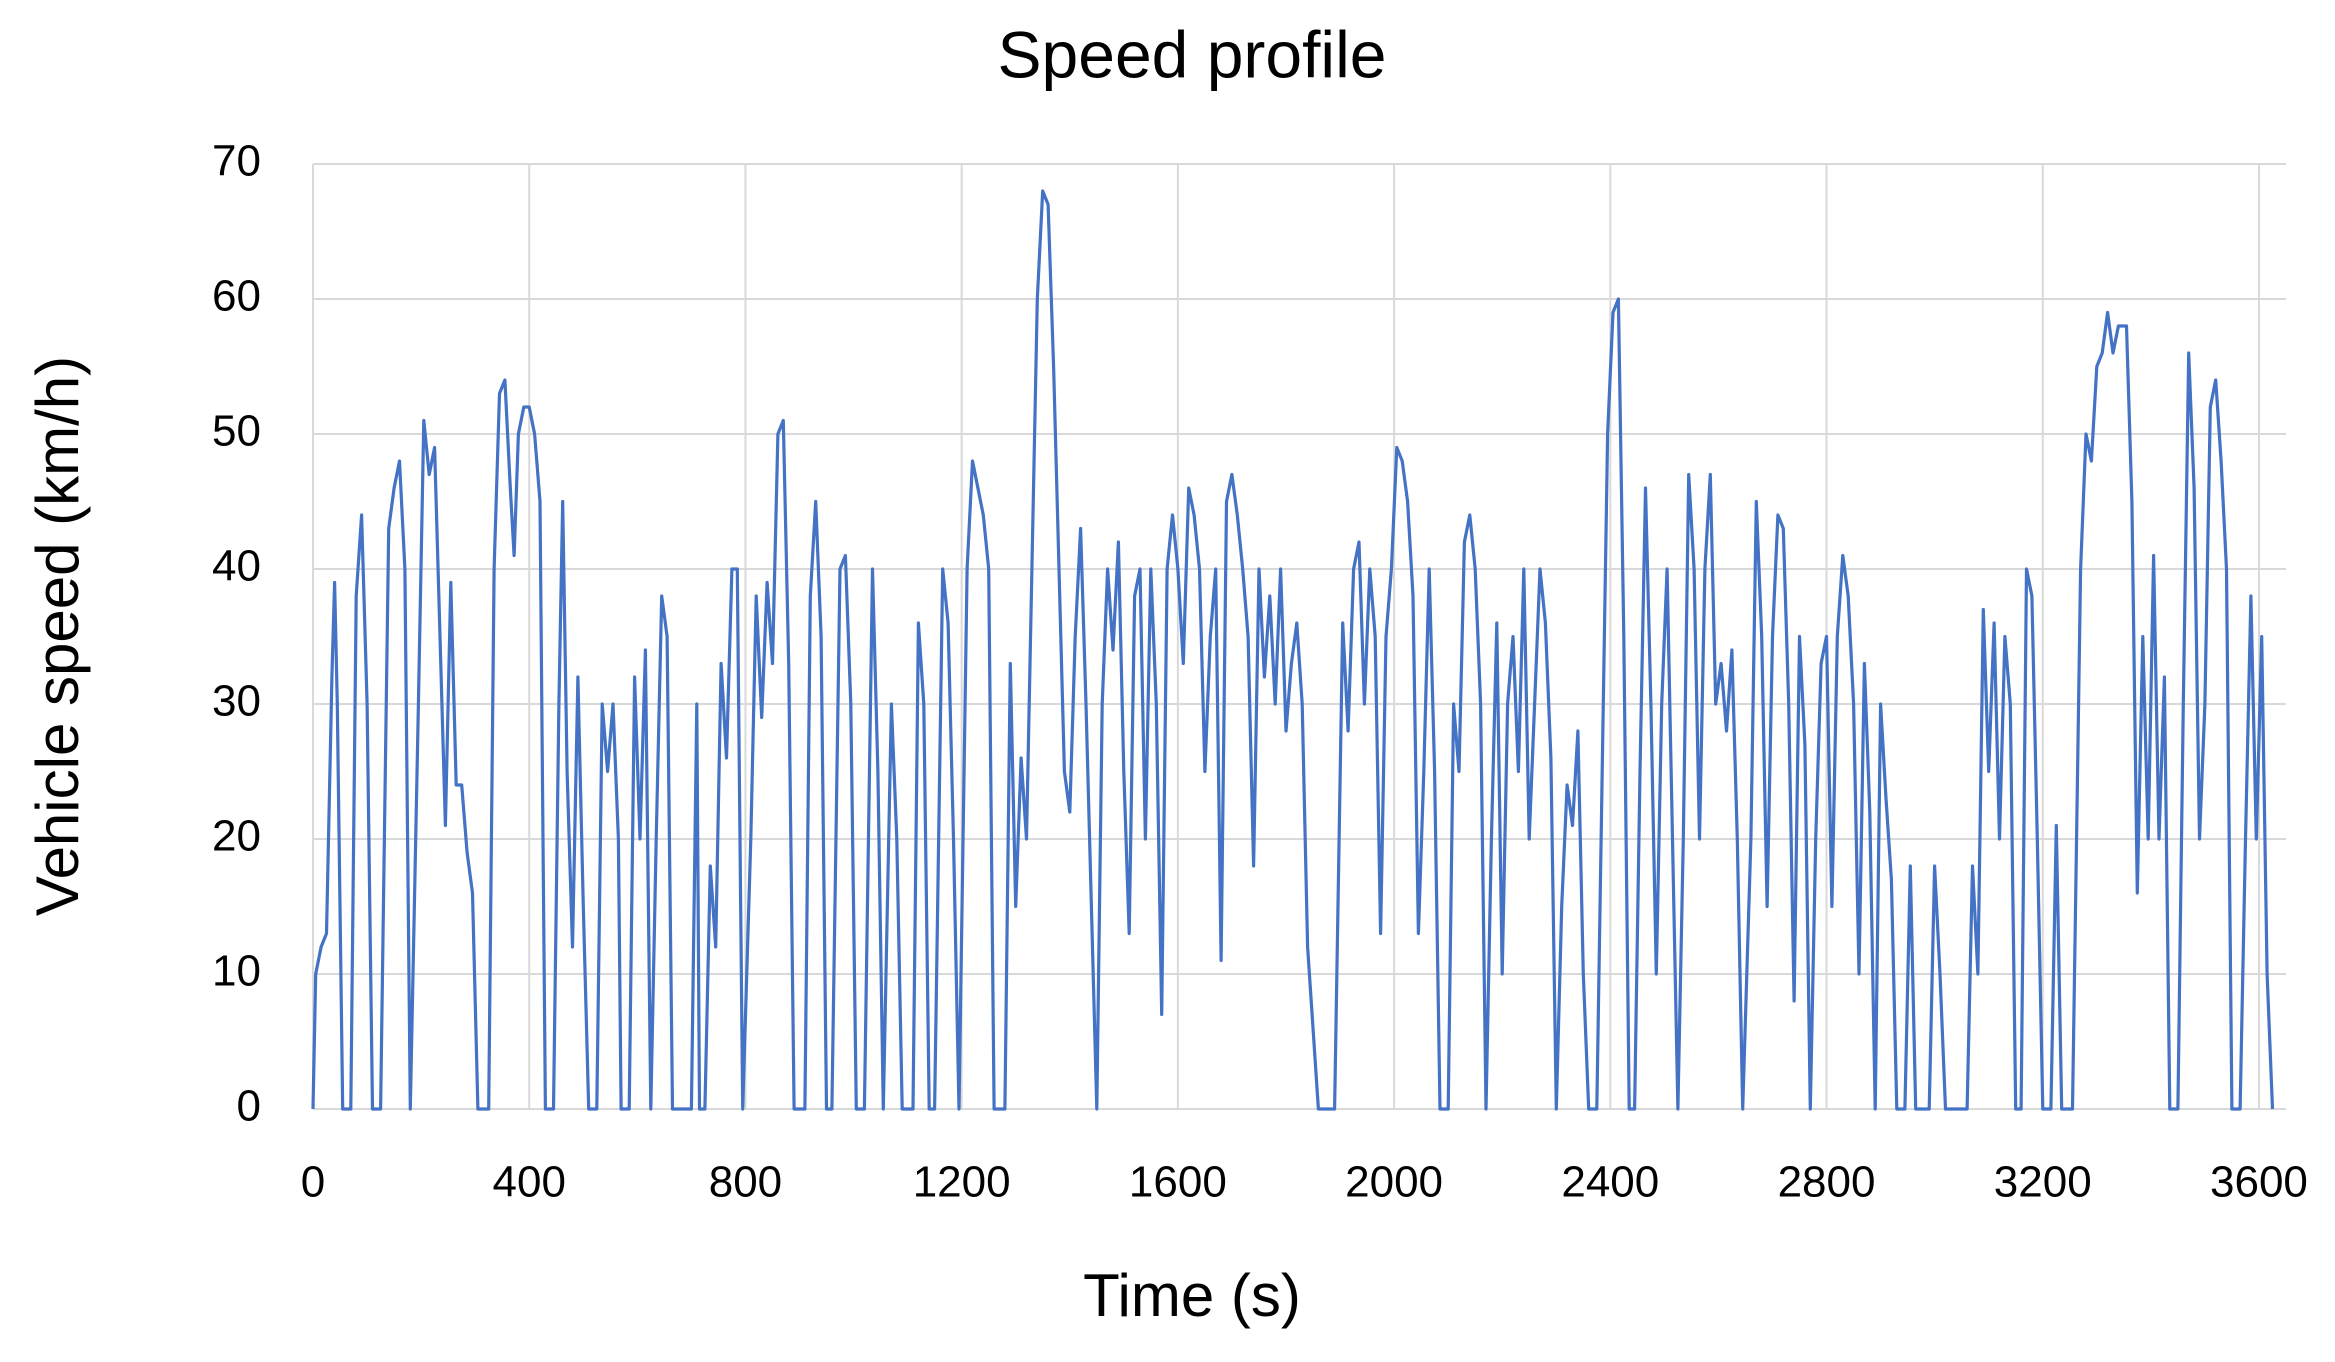  What do you see at coordinates (962, 1182) in the screenshot?
I see `x-tick-label: 1200` at bounding box center [962, 1182].